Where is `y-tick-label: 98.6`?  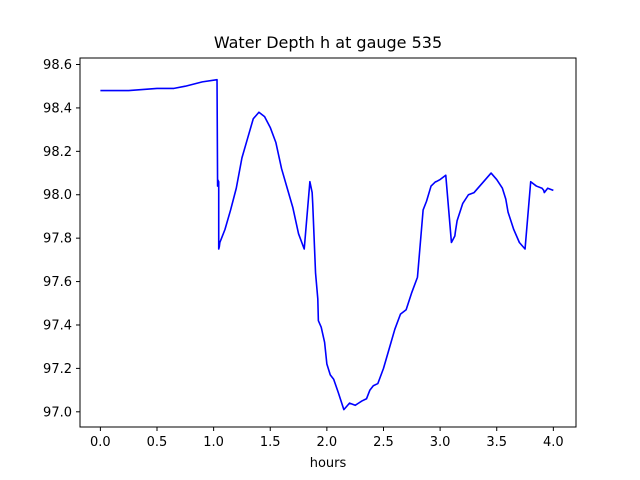
y-tick-label: 98.6 is located at coordinates (57, 65).